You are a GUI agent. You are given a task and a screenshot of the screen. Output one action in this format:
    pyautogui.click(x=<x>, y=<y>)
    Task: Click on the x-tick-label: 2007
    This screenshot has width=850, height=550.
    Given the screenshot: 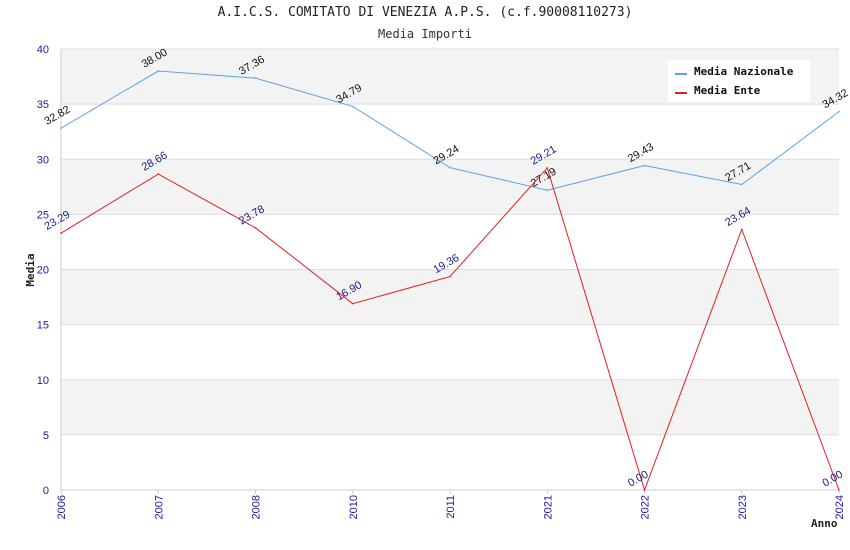 What is the action you would take?
    pyautogui.click(x=159, y=507)
    